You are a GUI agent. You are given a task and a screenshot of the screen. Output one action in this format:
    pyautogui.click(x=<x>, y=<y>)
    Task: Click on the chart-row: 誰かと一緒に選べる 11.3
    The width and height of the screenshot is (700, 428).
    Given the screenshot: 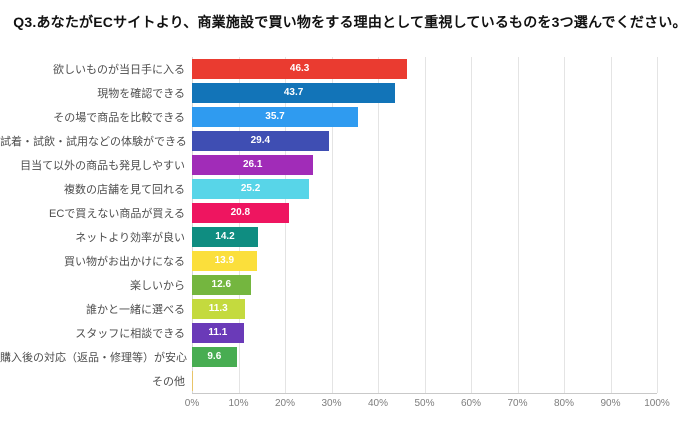 What is the action you would take?
    pyautogui.click(x=350, y=309)
    